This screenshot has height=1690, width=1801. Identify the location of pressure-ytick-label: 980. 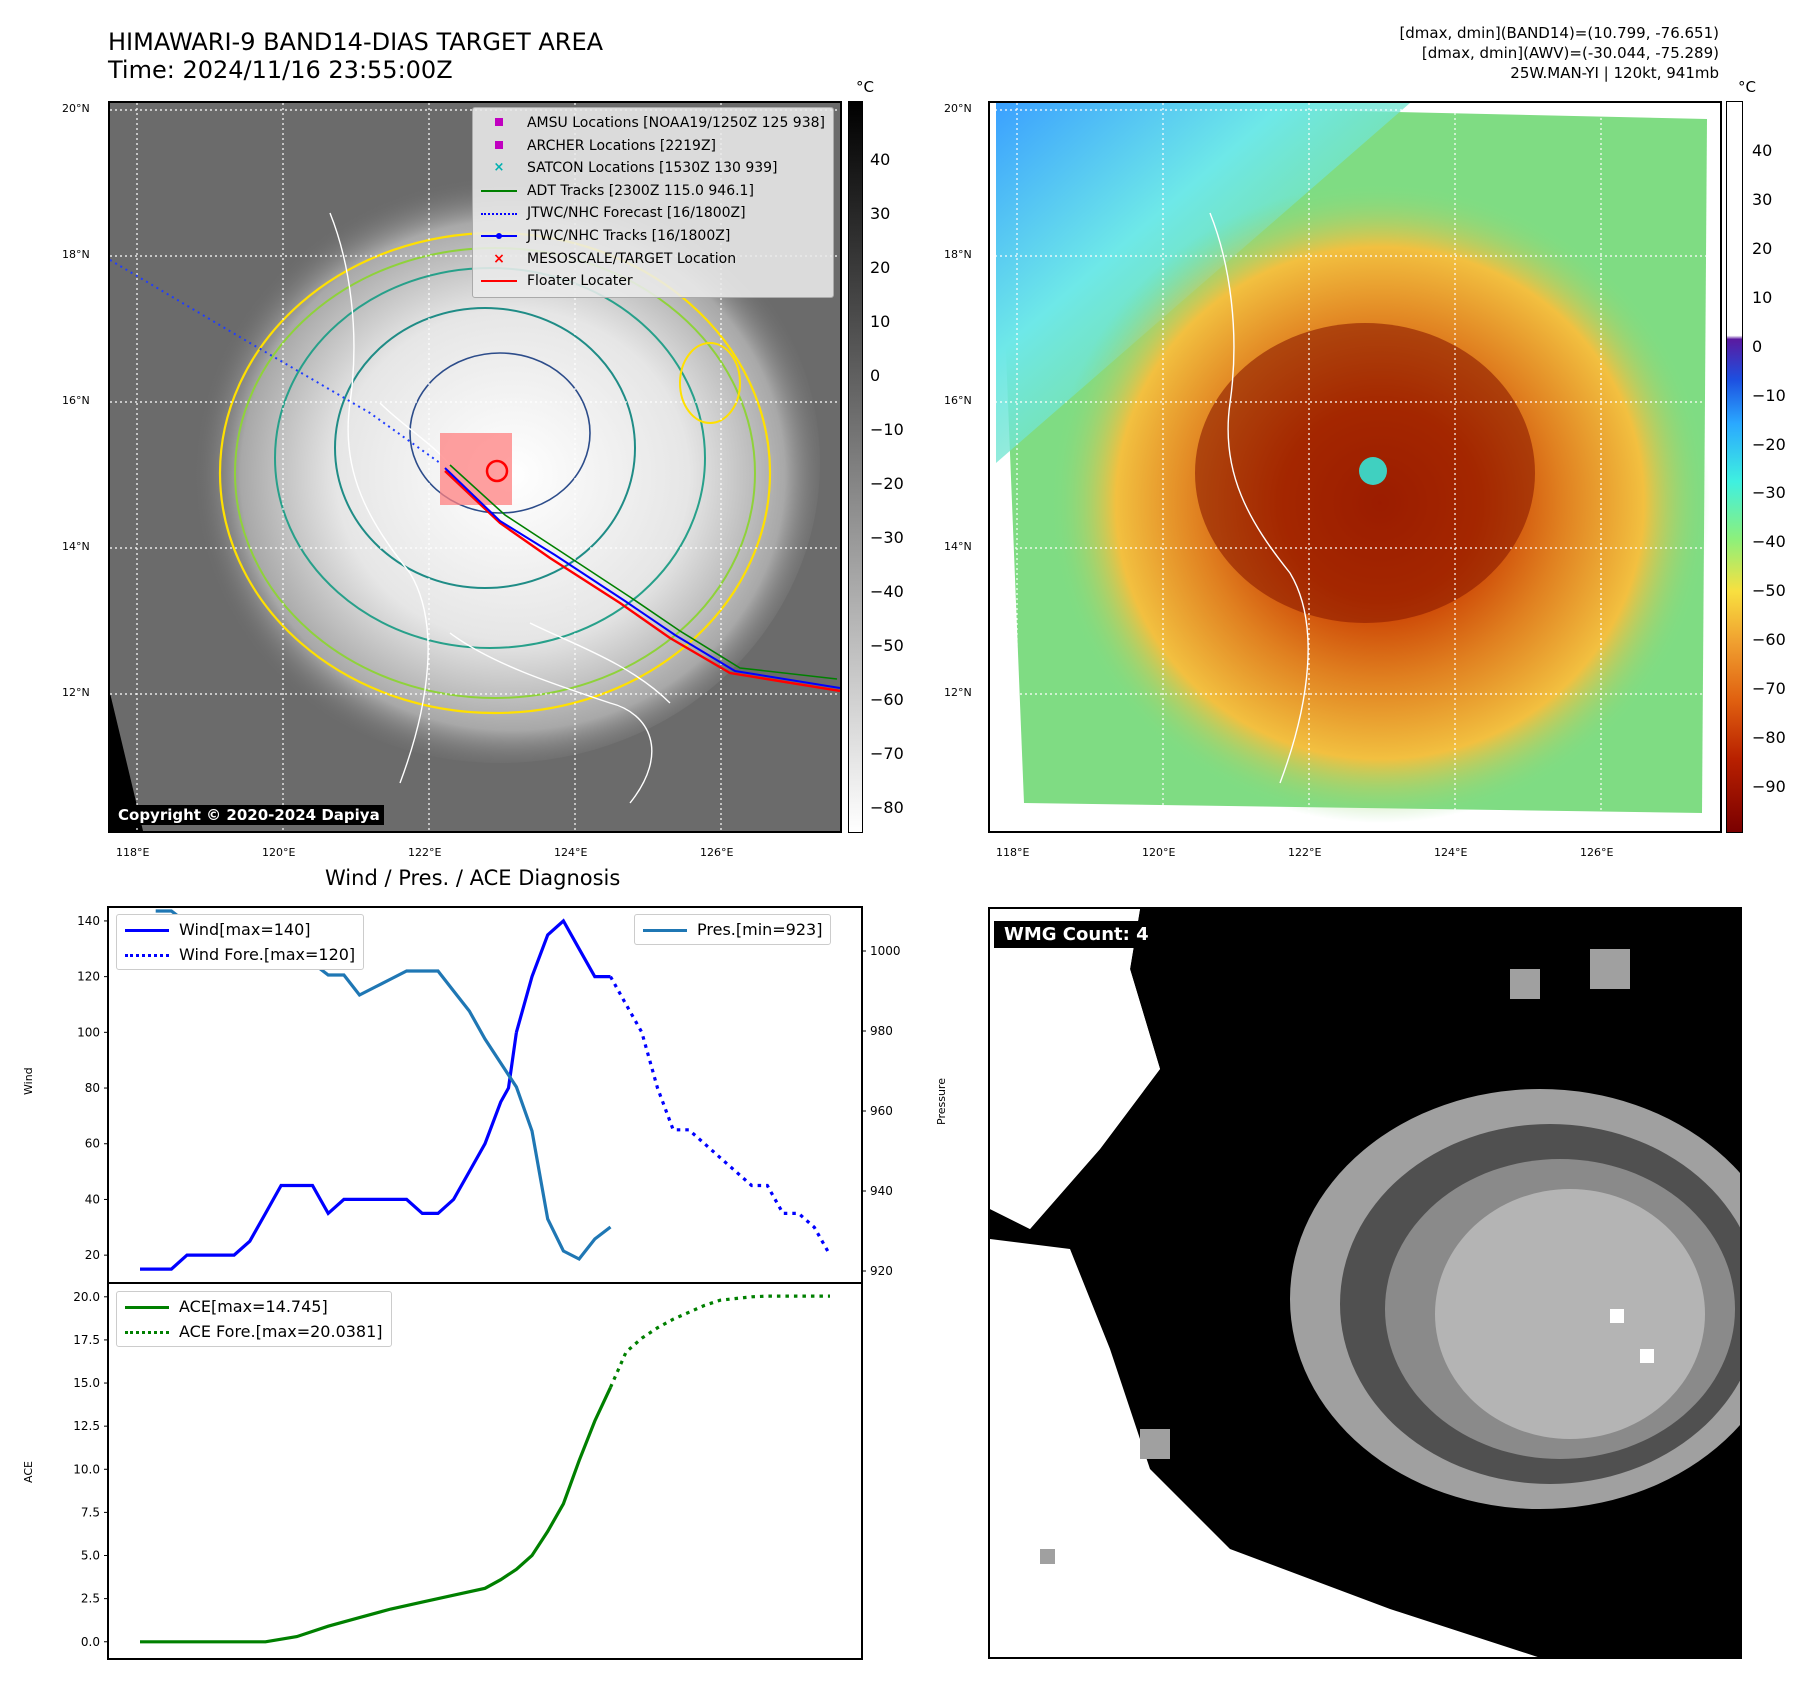
(881, 1031).